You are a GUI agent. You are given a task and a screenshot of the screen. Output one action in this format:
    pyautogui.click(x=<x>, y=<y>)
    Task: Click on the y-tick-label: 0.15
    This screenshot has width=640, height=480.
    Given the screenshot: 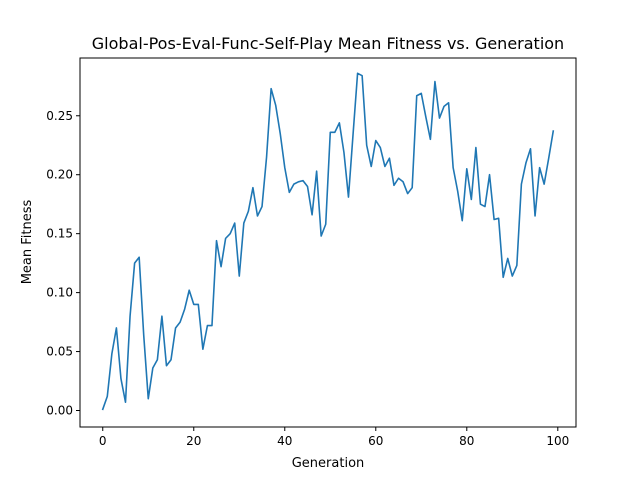 What is the action you would take?
    pyautogui.click(x=59, y=234)
    